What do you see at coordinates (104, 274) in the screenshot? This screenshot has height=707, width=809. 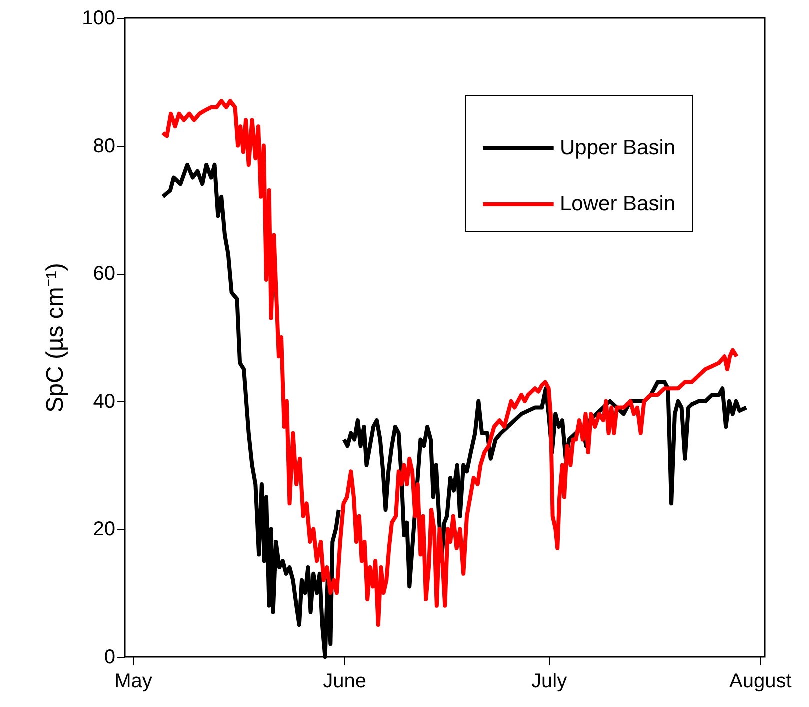 I see `y-tick-label: 60` at bounding box center [104, 274].